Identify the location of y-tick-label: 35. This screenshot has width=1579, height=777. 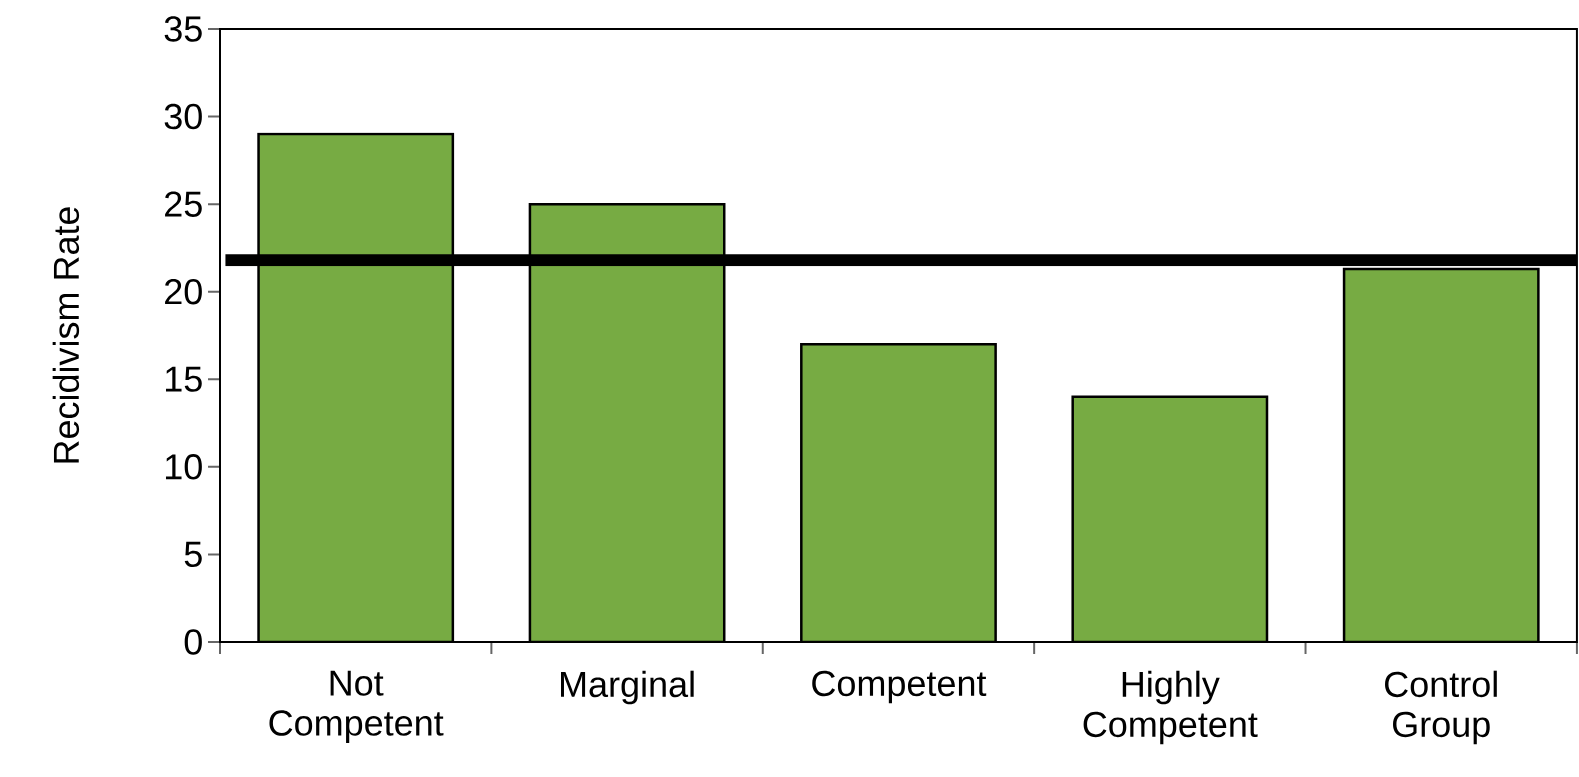
(183, 29).